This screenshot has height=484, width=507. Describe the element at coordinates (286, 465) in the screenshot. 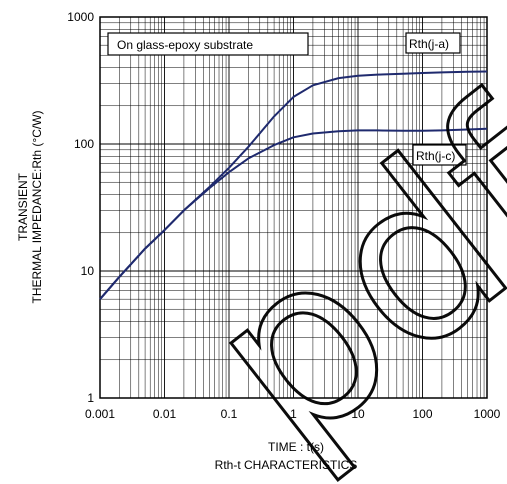

I see `chart-title: Rth-t CHARACTERISTICS` at that location.